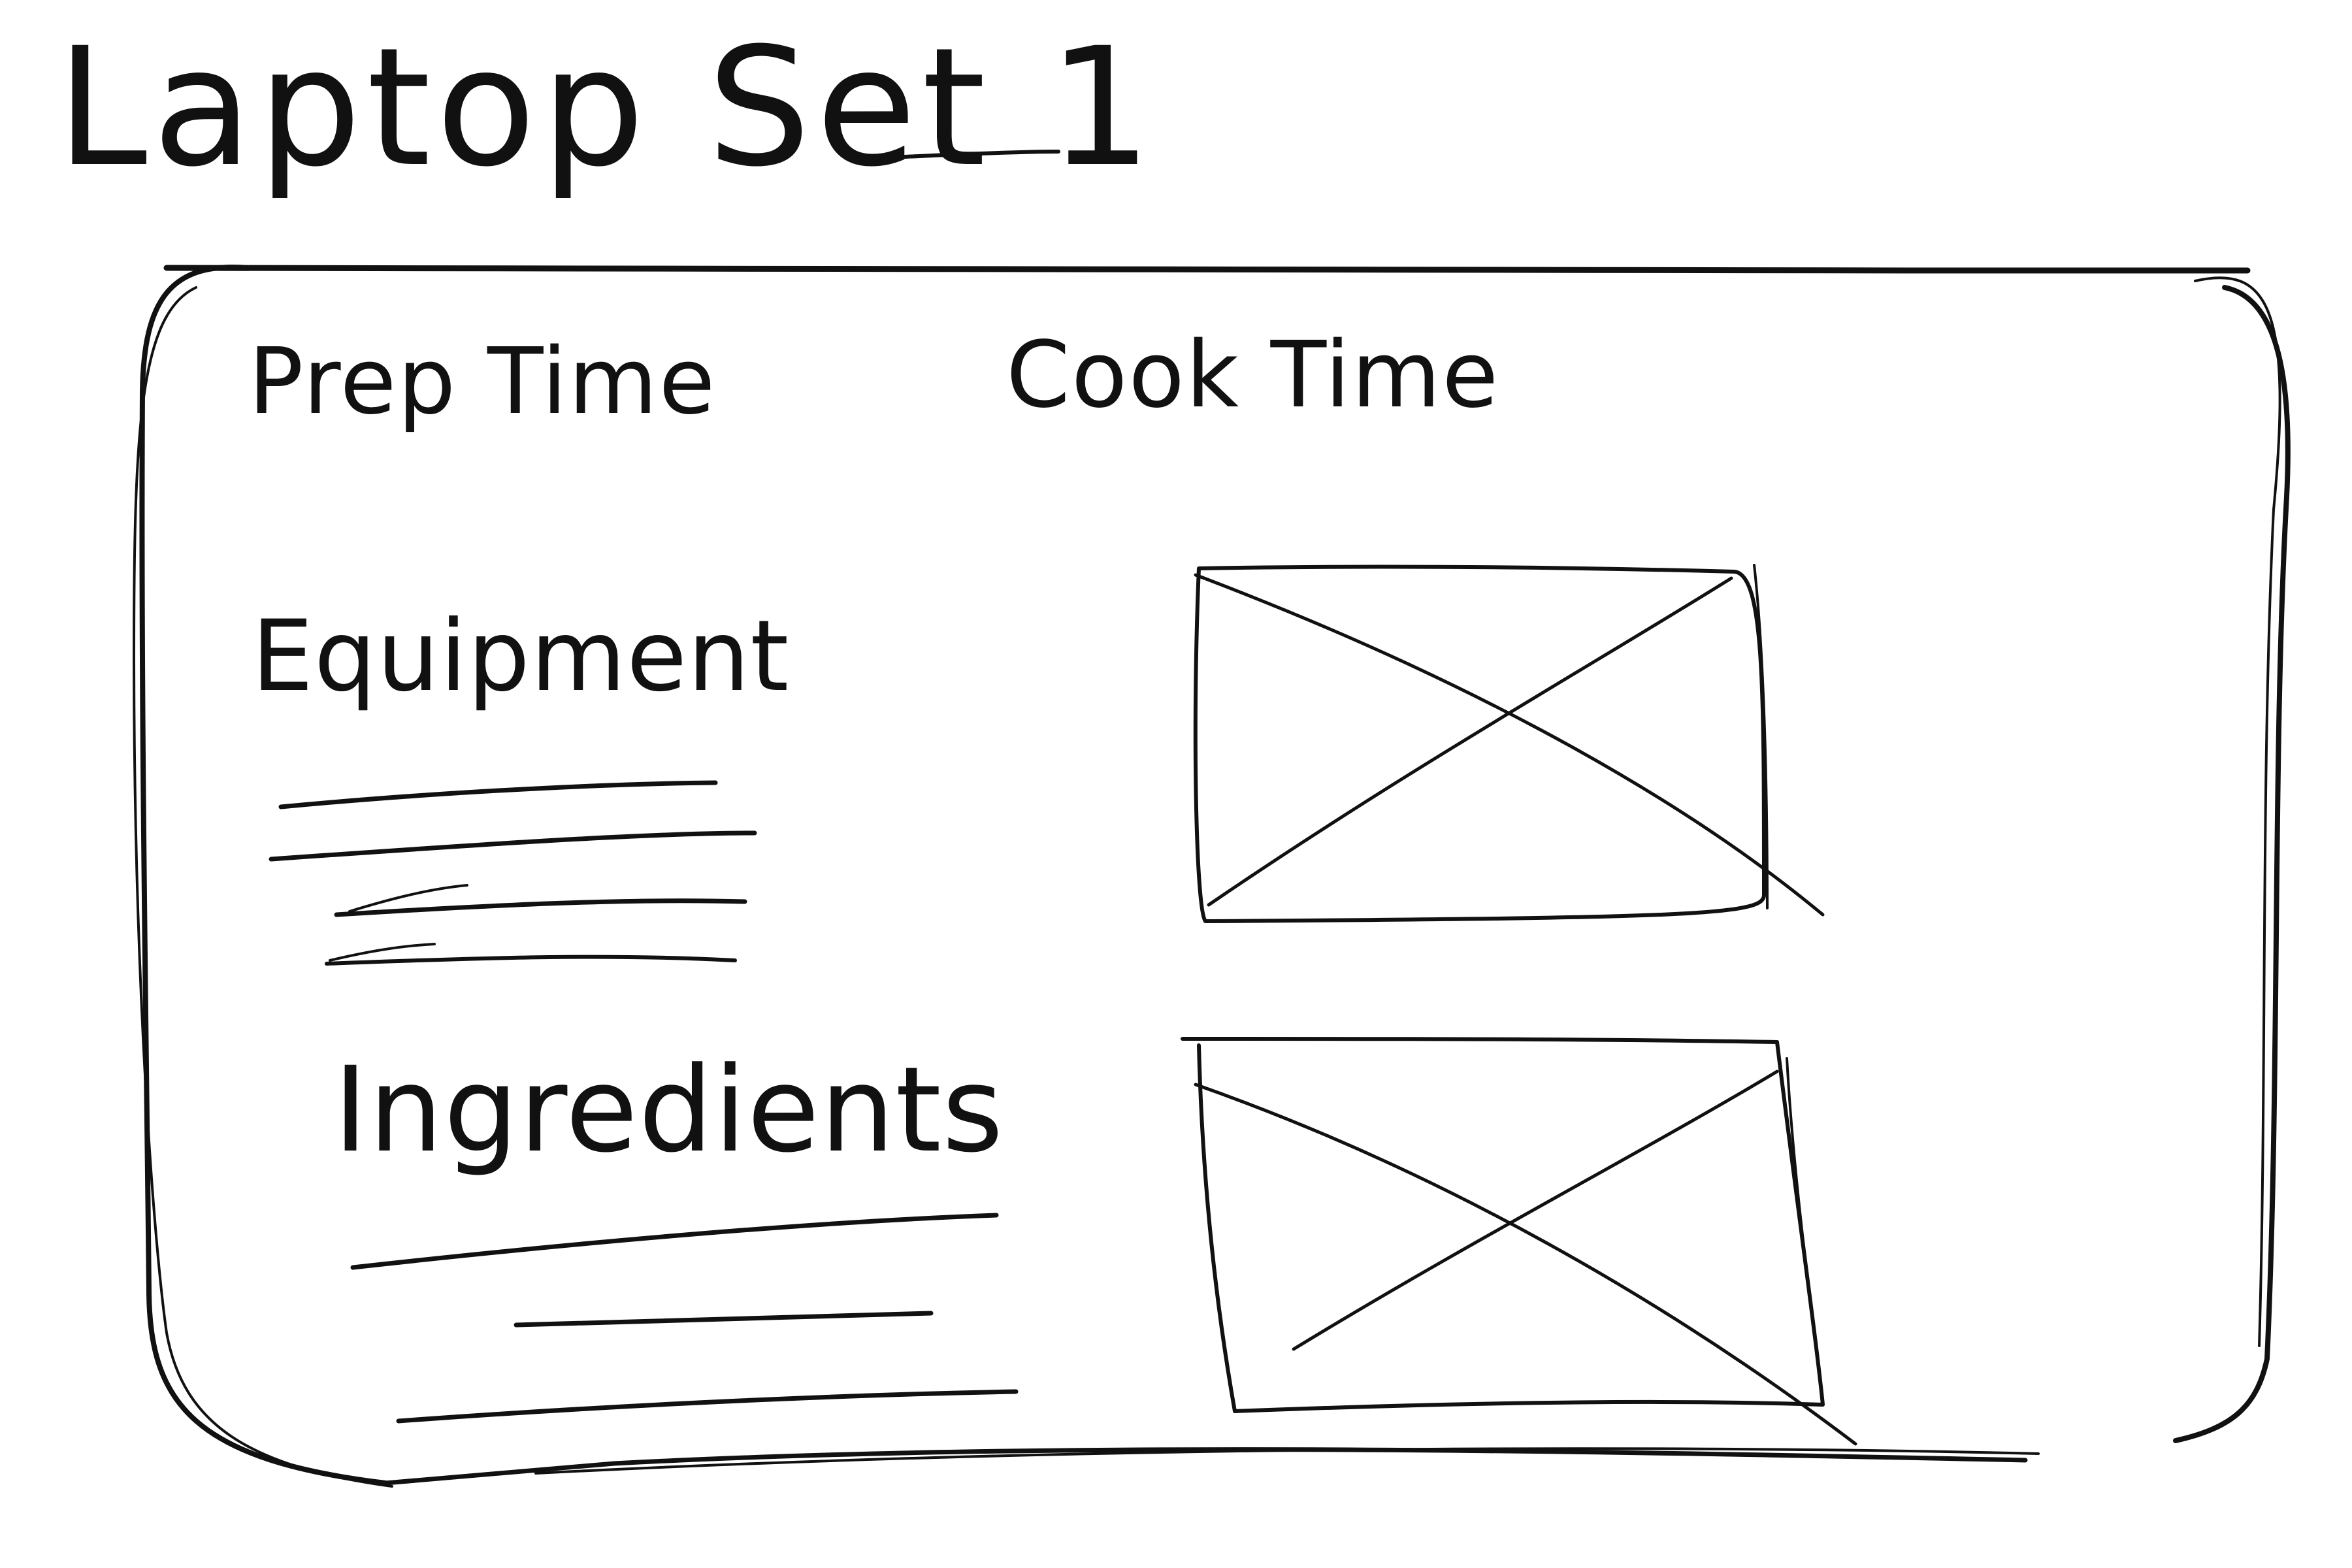  I want to click on image-placeholder-2-x-b, so click(1535, 1210).